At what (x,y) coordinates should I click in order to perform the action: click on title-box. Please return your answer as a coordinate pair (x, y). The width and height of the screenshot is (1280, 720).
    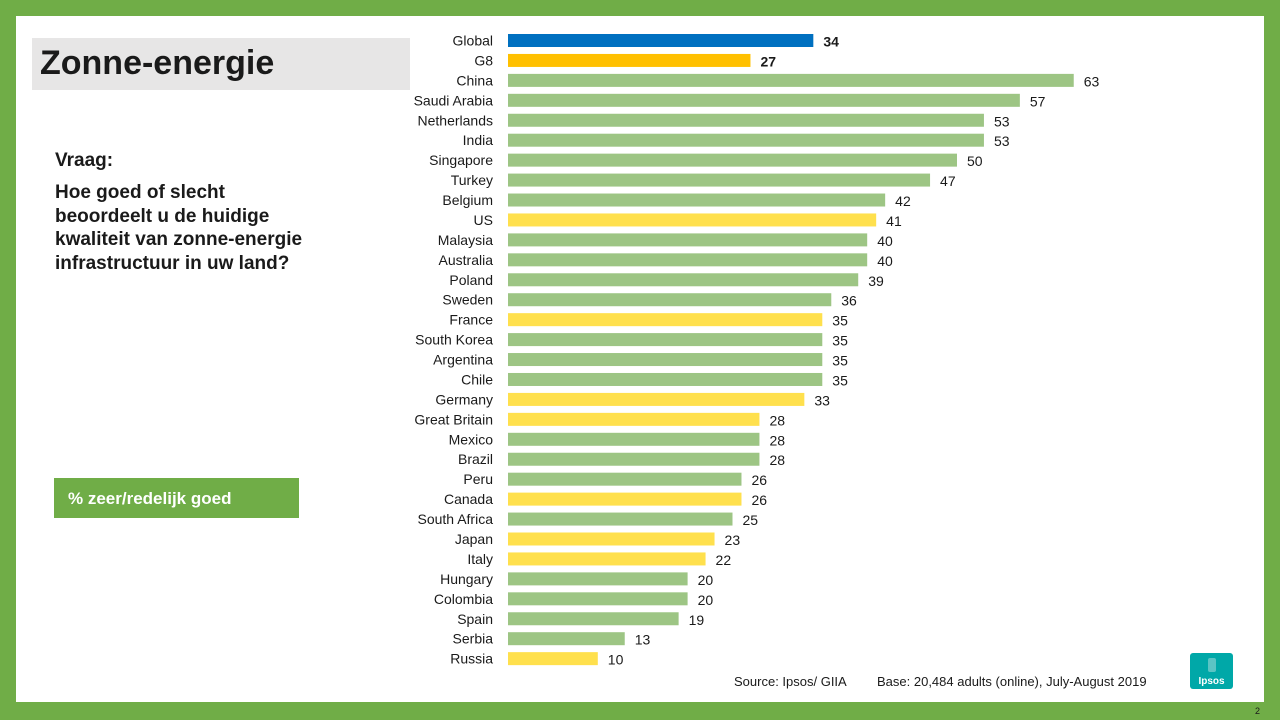
    Looking at the image, I should click on (221, 64).